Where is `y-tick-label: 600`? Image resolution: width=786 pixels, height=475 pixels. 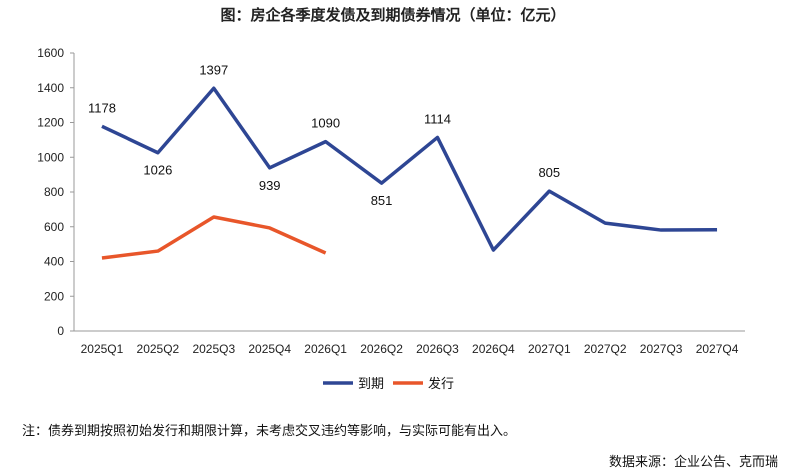 y-tick-label: 600 is located at coordinates (54, 227).